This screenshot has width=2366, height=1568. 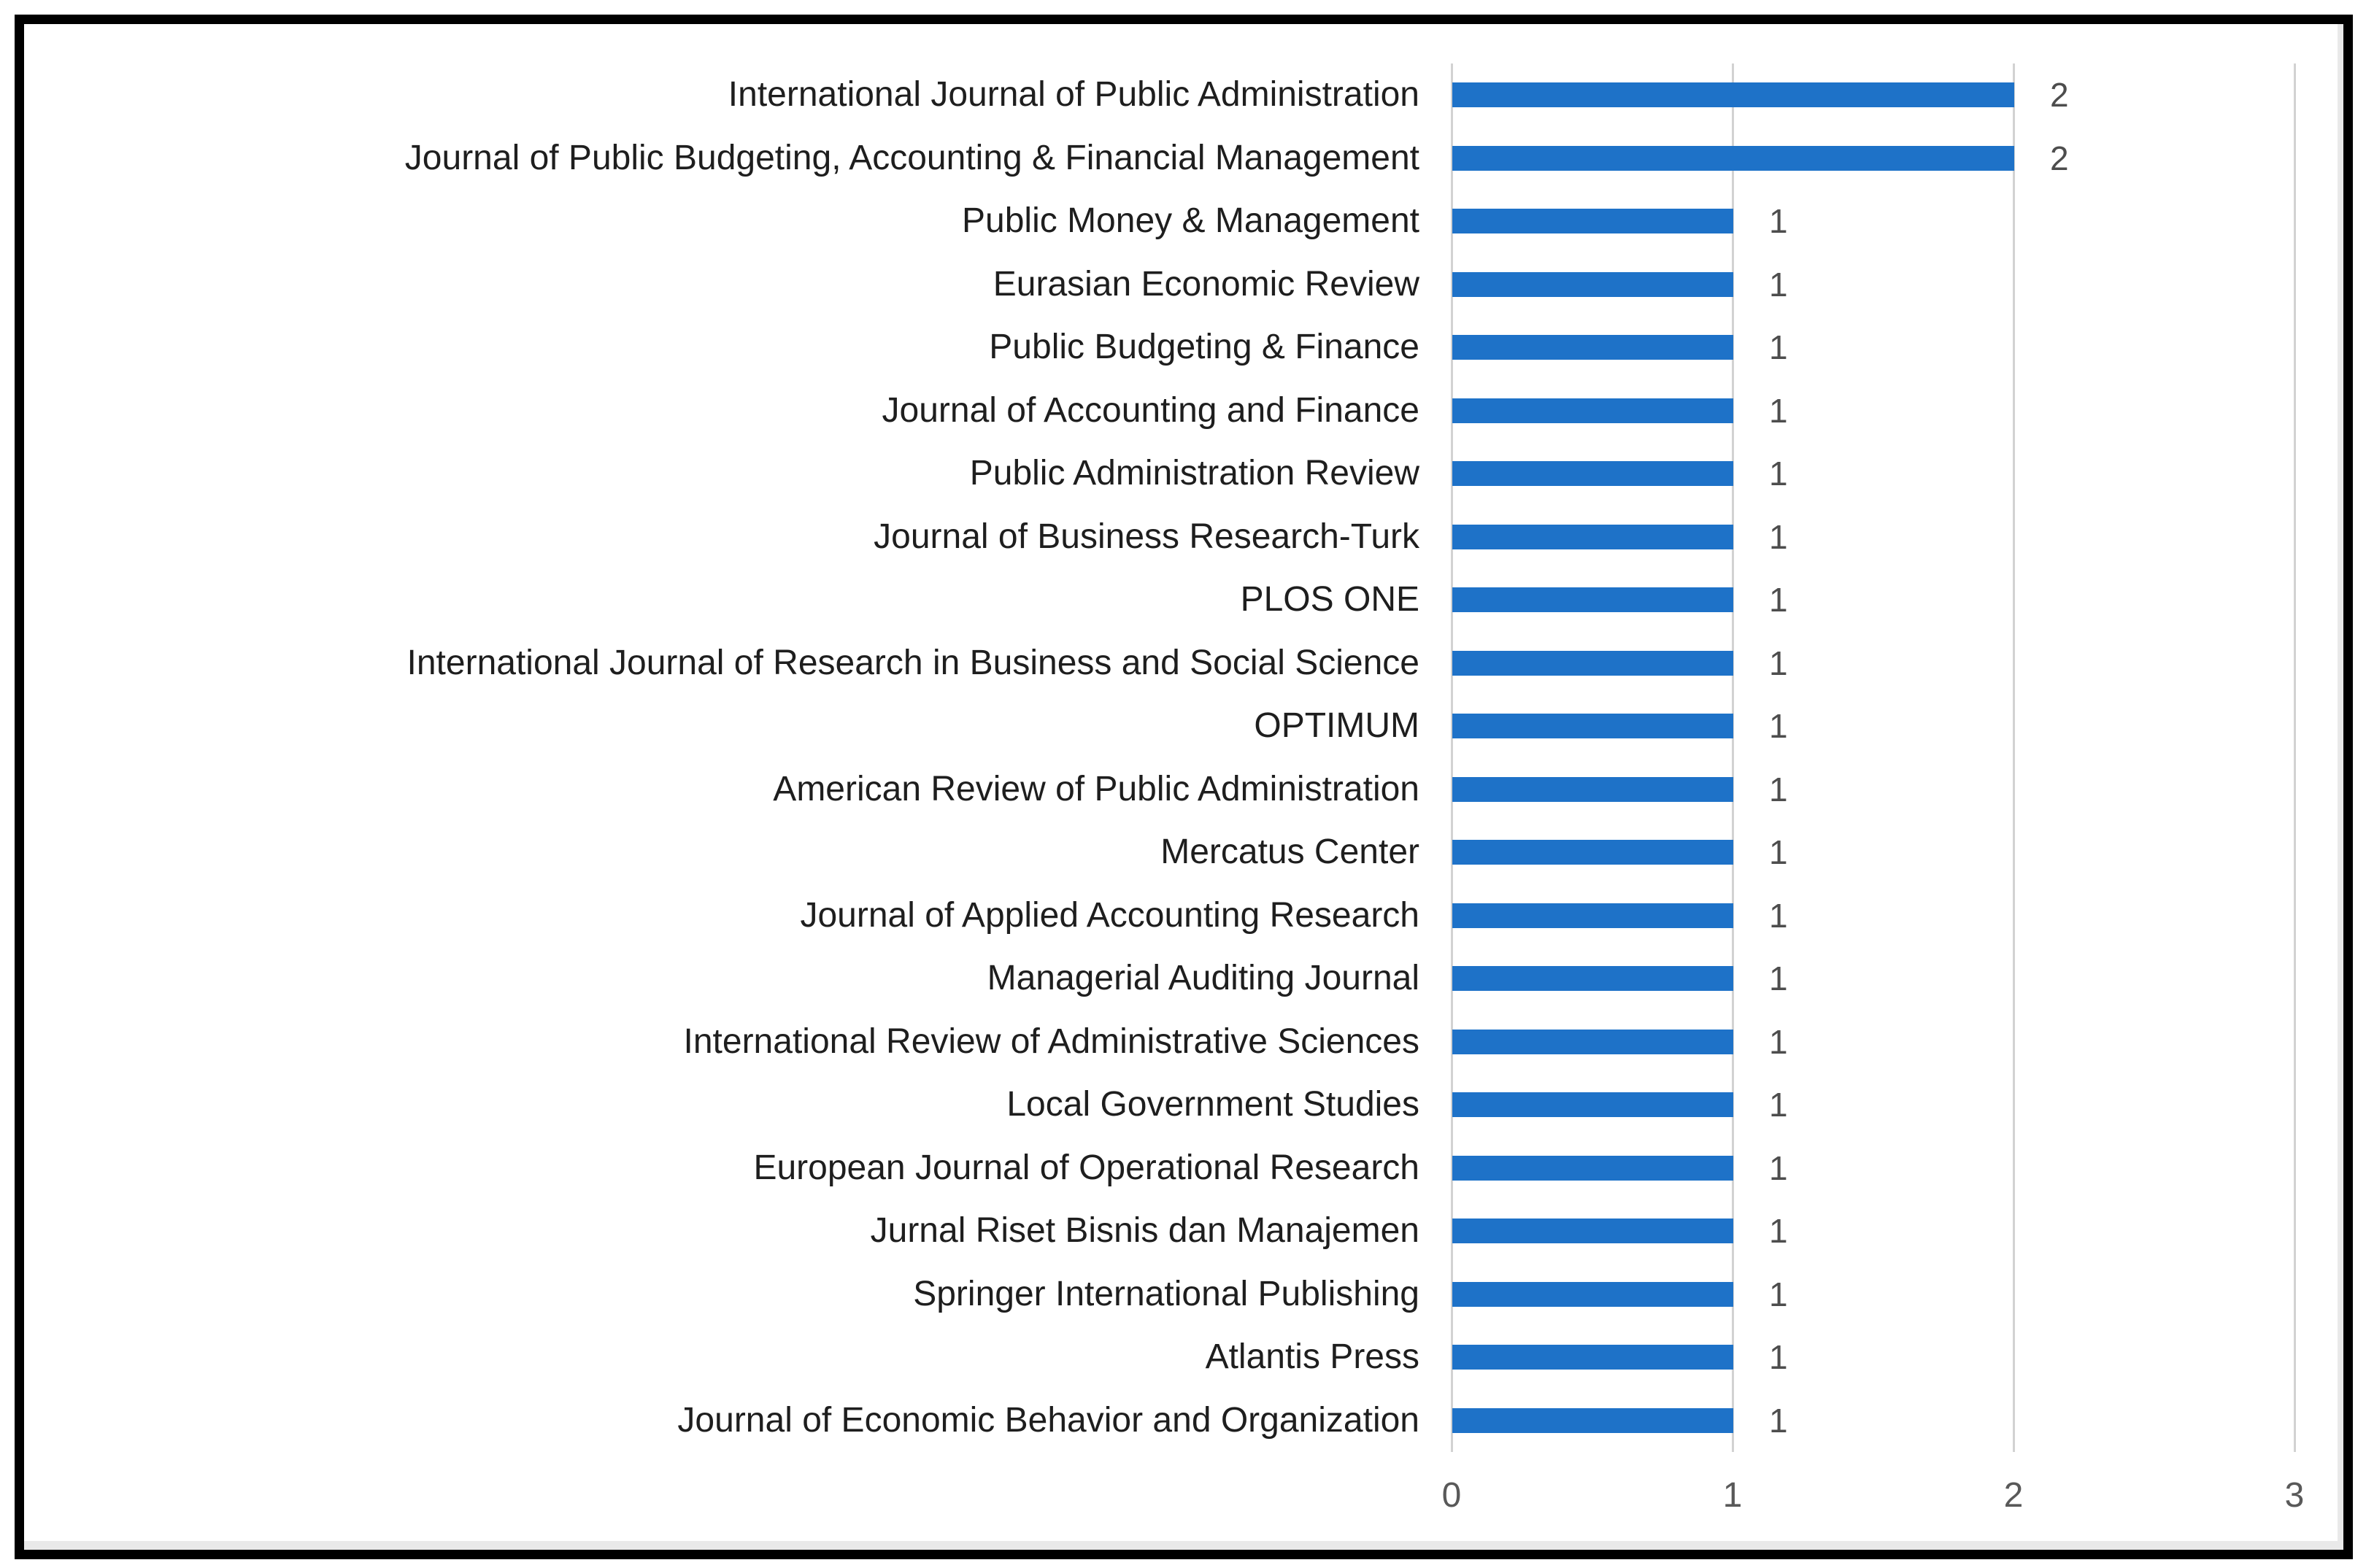 I want to click on x-axis-tick-label: 3, so click(x=2294, y=1495).